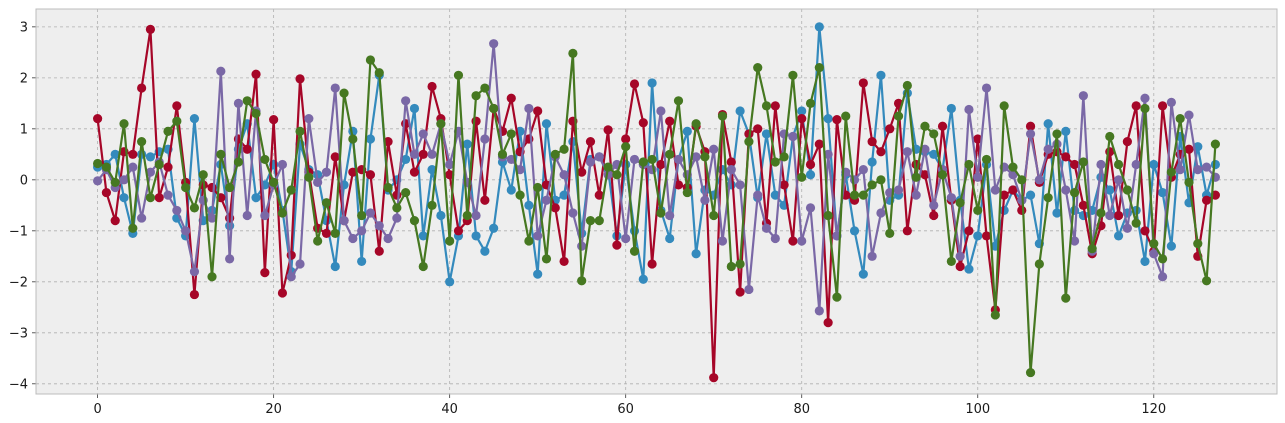 The width and height of the screenshot is (1285, 423). What do you see at coordinates (18, 333) in the screenshot?
I see `y-tick-label: −3` at bounding box center [18, 333].